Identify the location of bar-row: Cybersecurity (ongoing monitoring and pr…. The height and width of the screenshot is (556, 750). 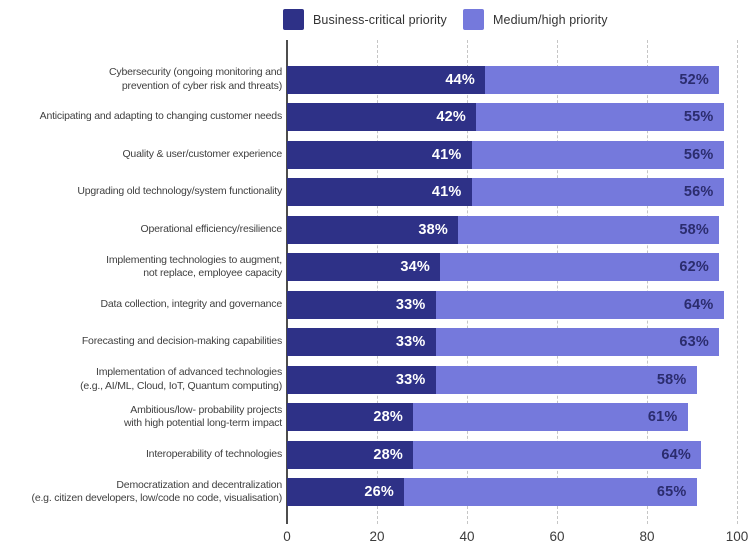
(368, 80).